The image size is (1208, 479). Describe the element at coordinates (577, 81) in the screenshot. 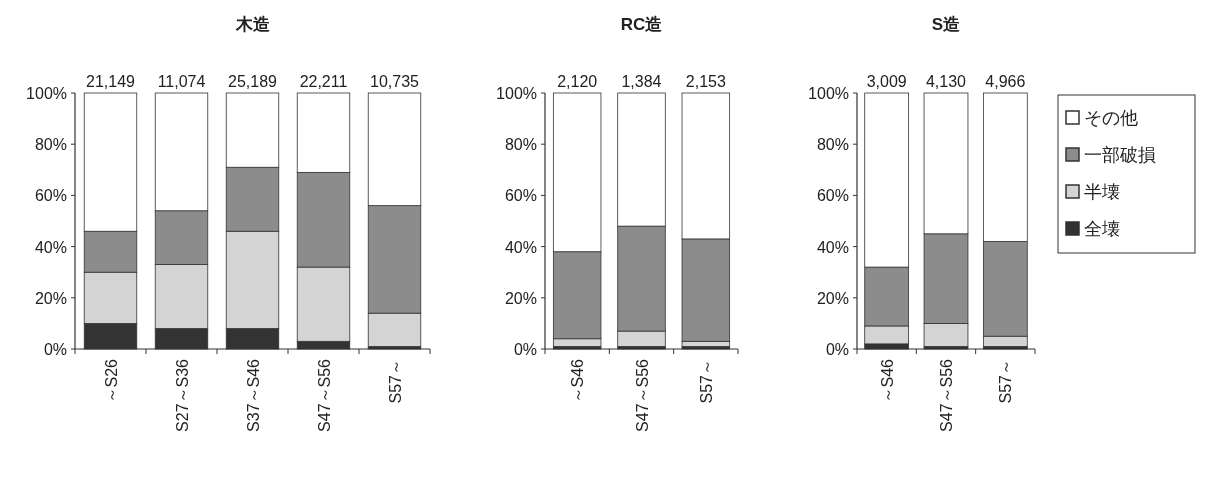

I see `annotation: 2,120` at that location.